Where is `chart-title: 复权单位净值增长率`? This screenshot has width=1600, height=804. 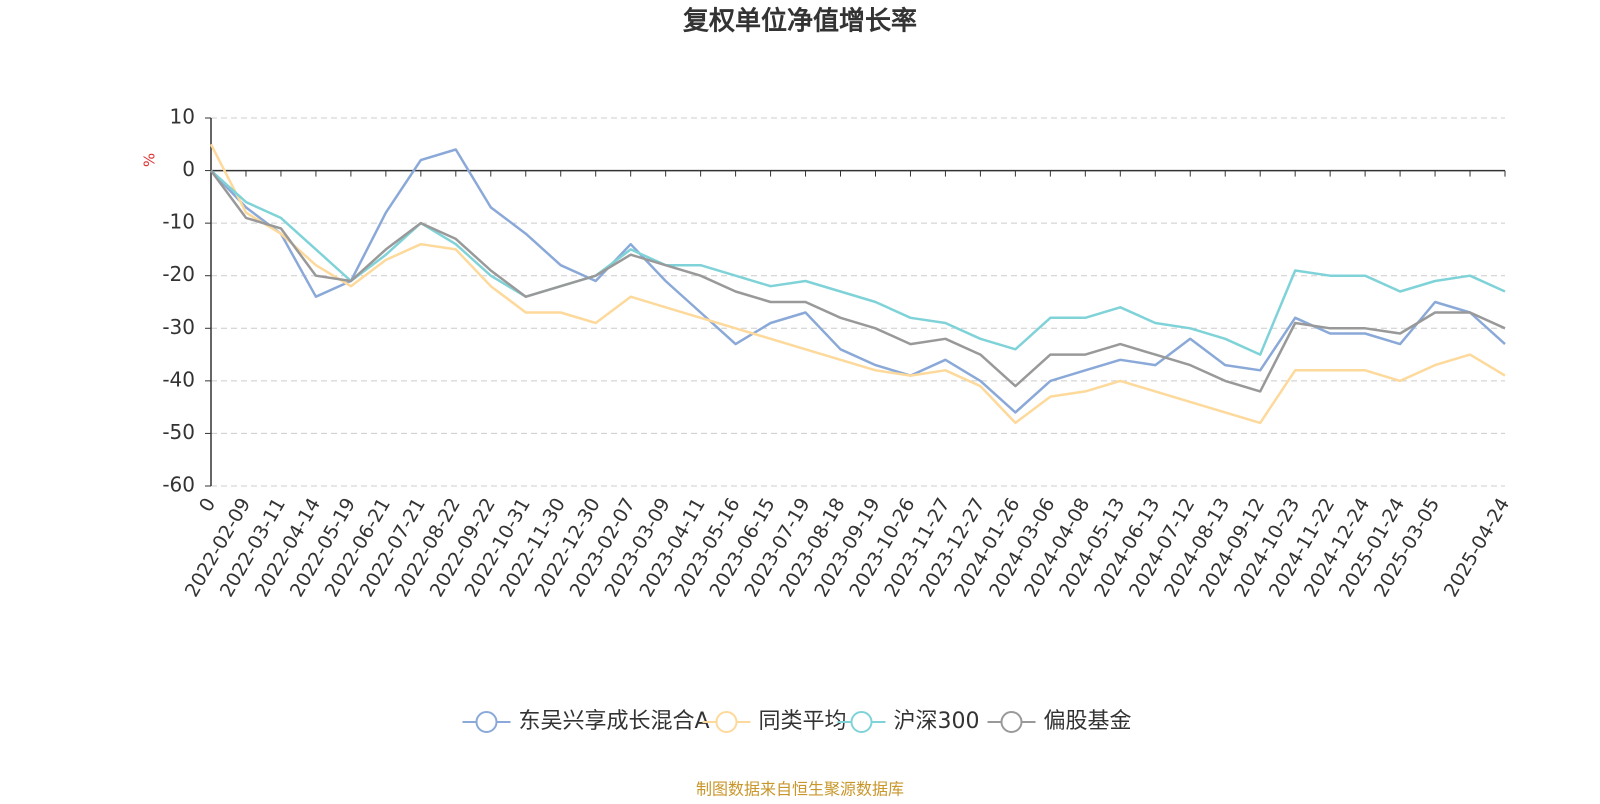
chart-title: 复权单位净值增长率 is located at coordinates (800, 21).